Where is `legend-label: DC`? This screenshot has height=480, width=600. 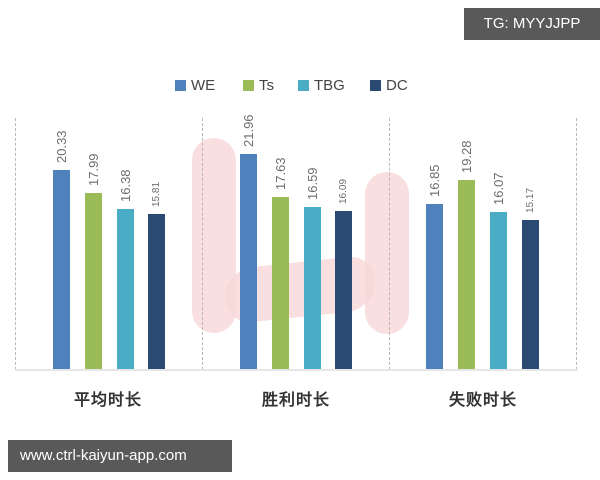 legend-label: DC is located at coordinates (397, 85).